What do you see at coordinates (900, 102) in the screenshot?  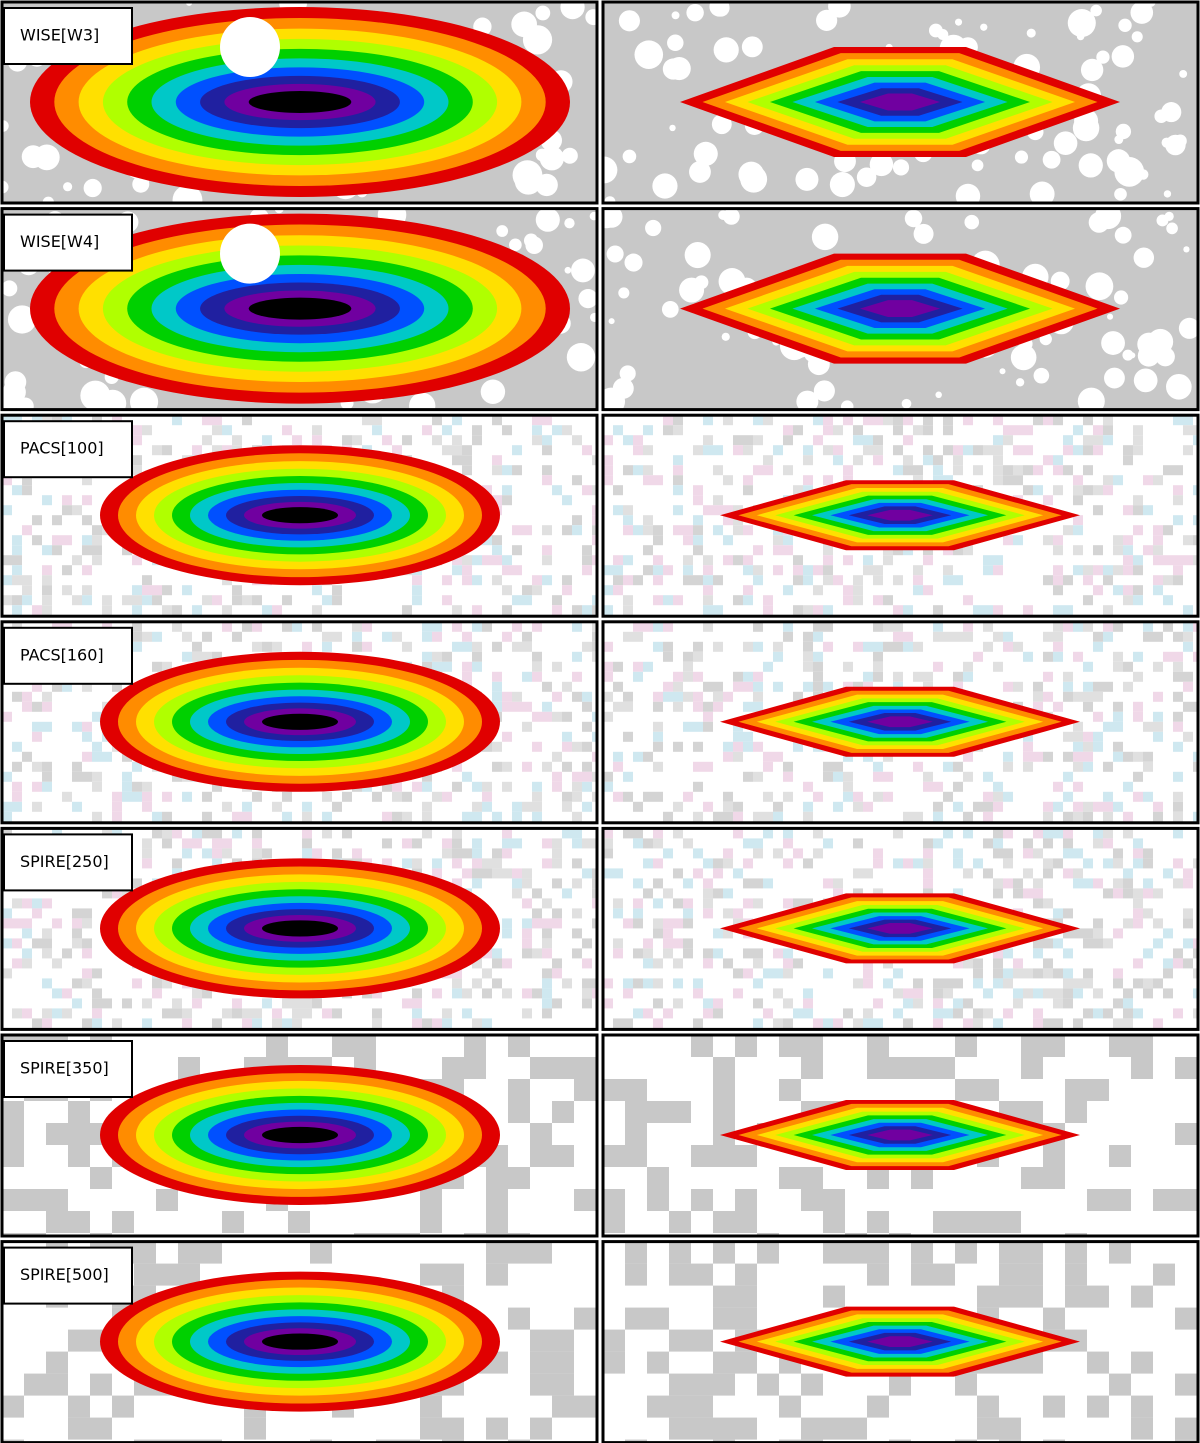 I see `panel` at bounding box center [900, 102].